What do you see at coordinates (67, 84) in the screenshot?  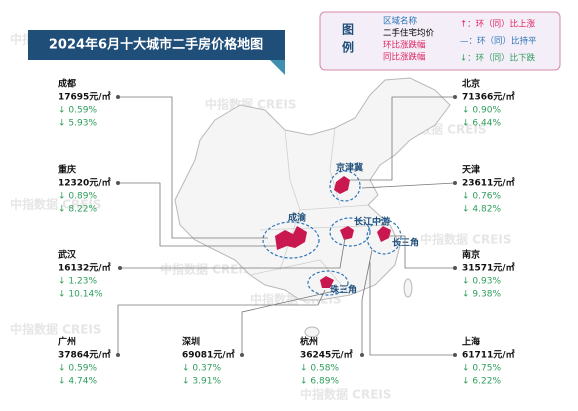 I see `city-name: 成都` at bounding box center [67, 84].